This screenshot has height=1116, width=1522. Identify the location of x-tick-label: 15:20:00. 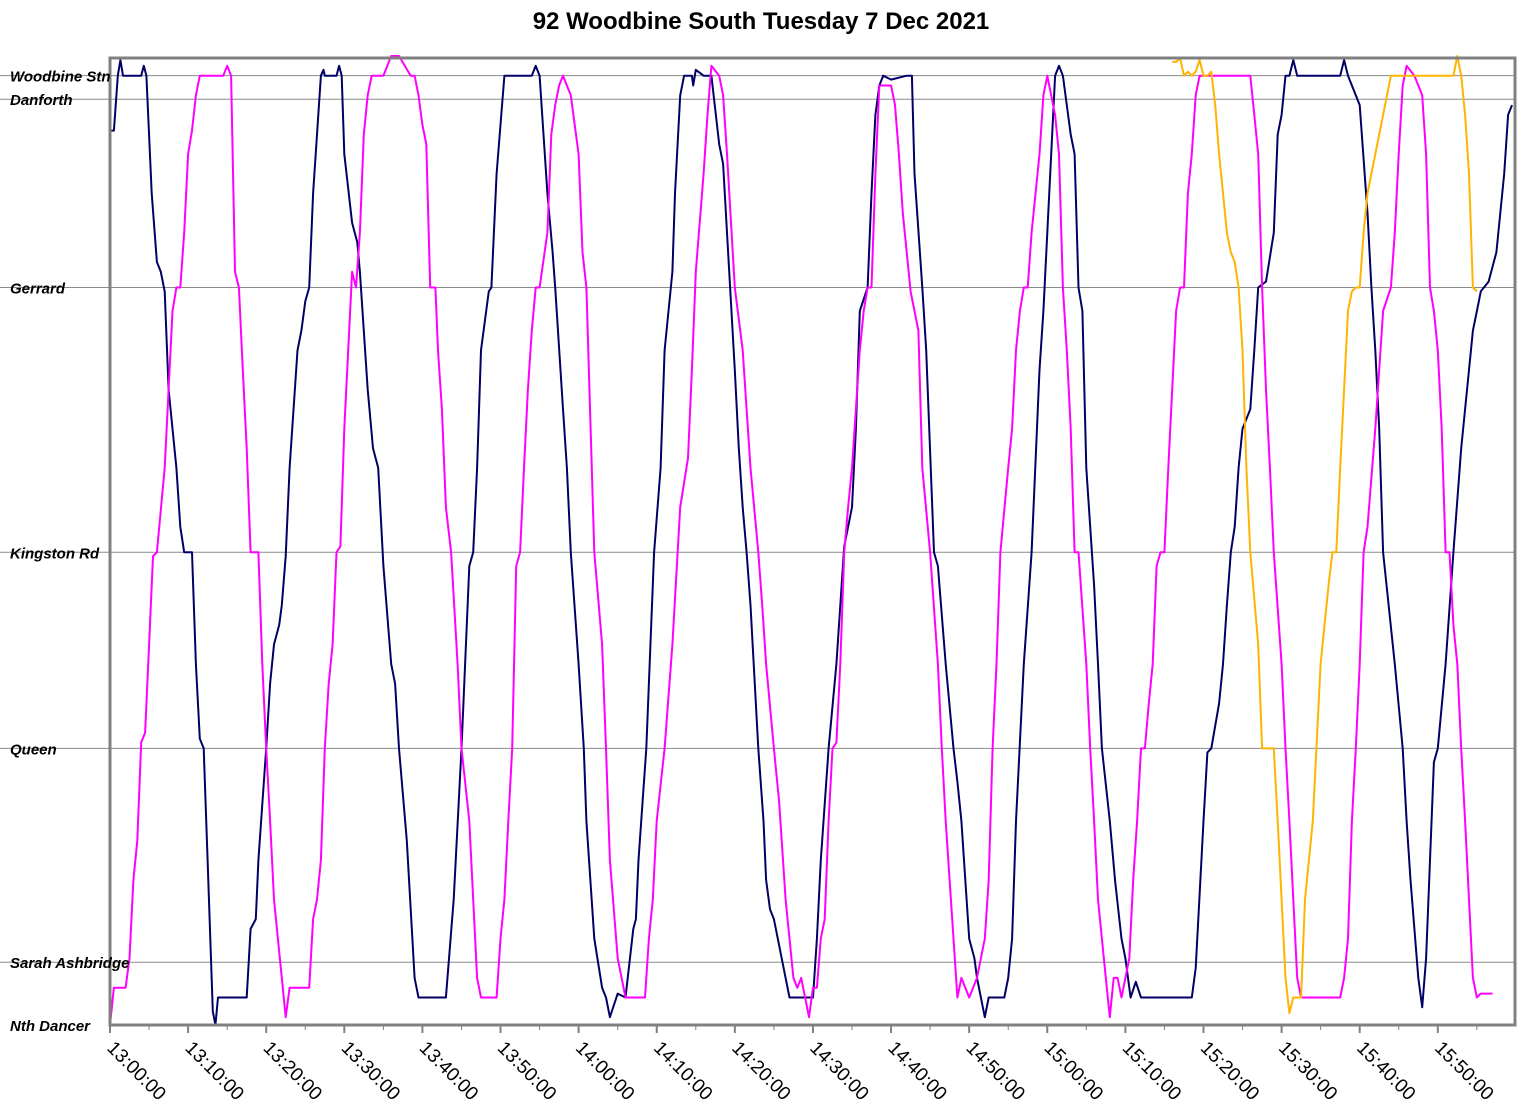
(1229, 1071).